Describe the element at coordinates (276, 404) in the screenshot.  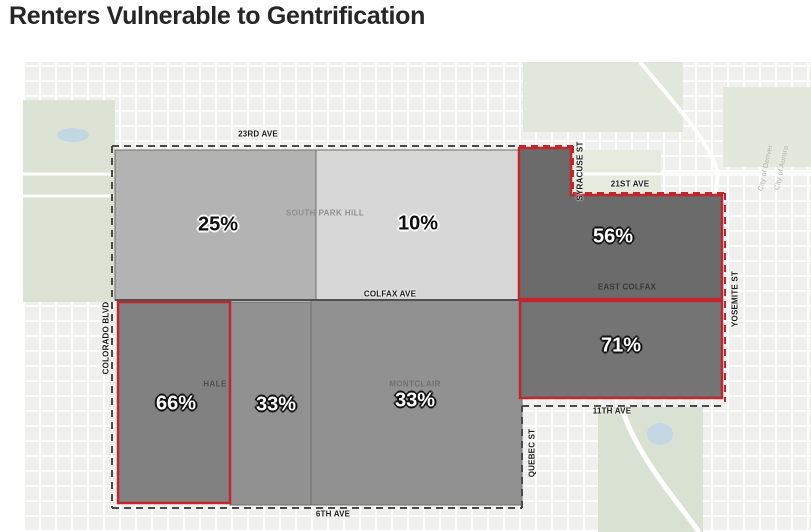
I see `value-label-hale-east: 33%` at that location.